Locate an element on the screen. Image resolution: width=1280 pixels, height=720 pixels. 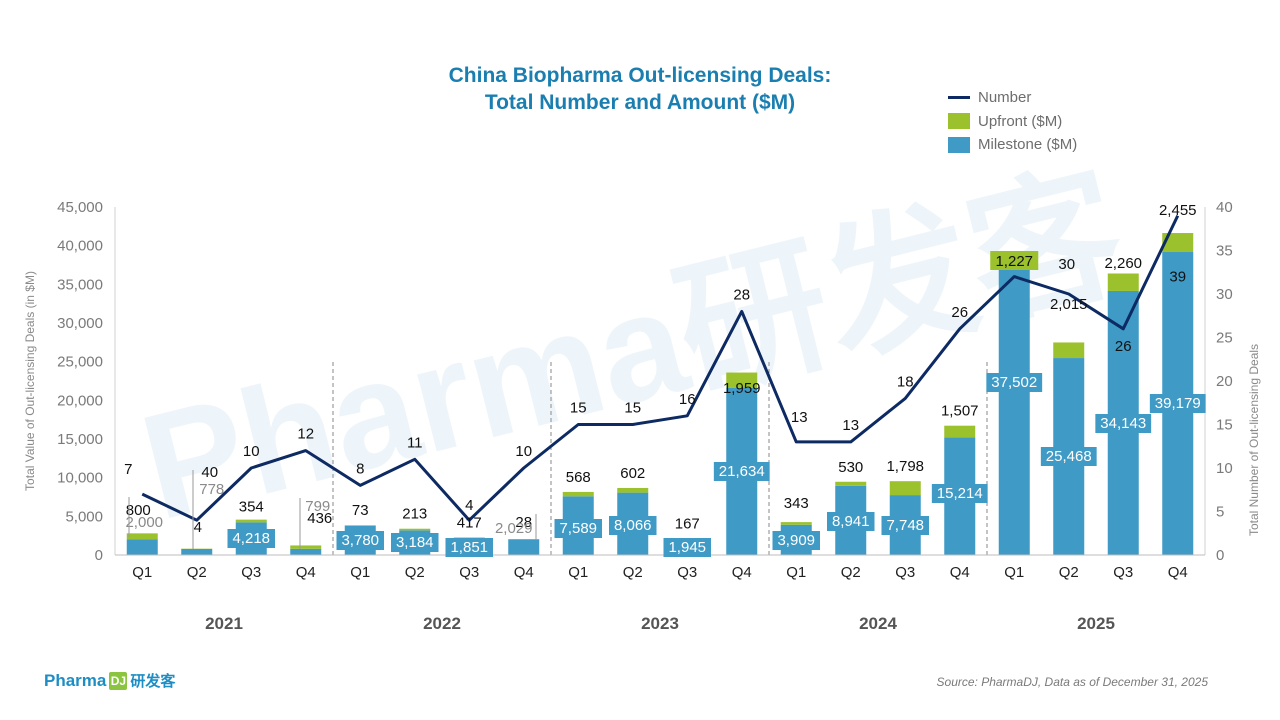
number-label: 26 is located at coordinates (1123, 346).